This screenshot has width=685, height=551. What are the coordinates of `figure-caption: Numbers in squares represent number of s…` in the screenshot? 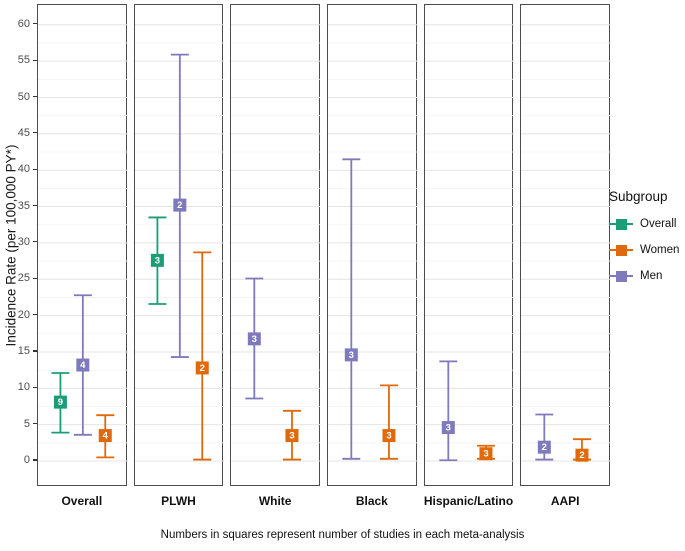 It's located at (342, 535).